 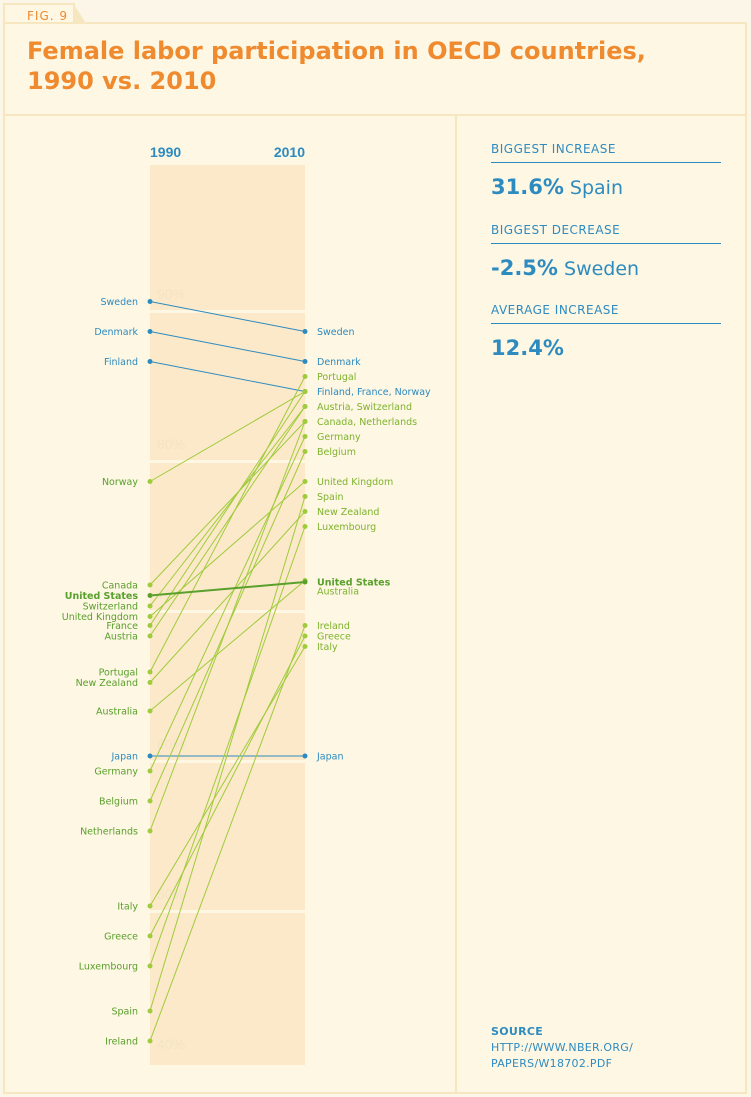 What do you see at coordinates (348, 512) in the screenshot?
I see `label-2010-new-zealand: New Zealand` at bounding box center [348, 512].